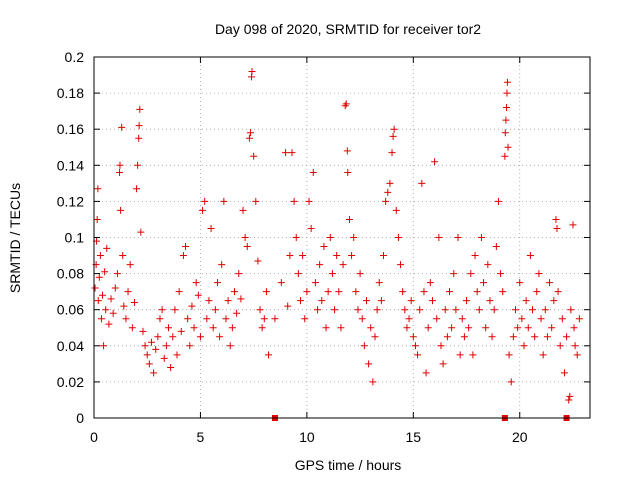  What do you see at coordinates (70, 93) in the screenshot?
I see `y-tick-label: 0.18` at bounding box center [70, 93].